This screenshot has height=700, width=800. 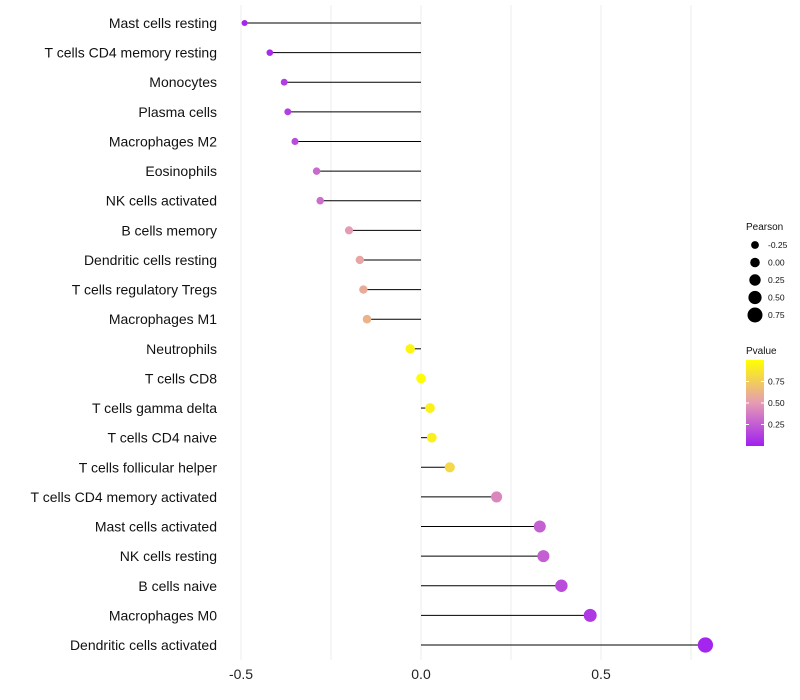 I want to click on category-label: Macrophages M2, so click(x=163, y=141).